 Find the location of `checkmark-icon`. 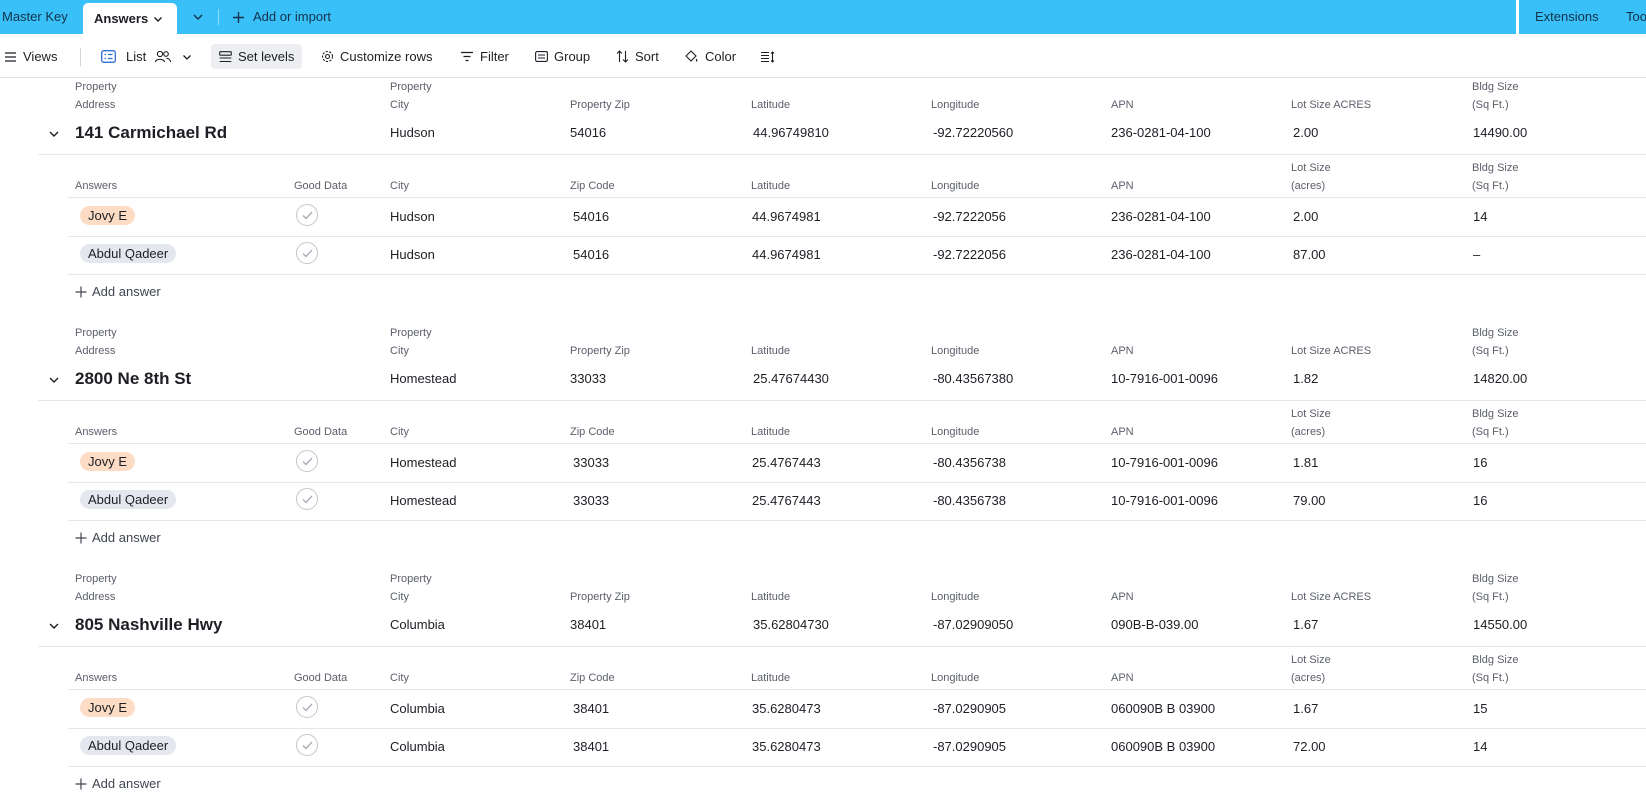

checkmark-icon is located at coordinates (307, 499).